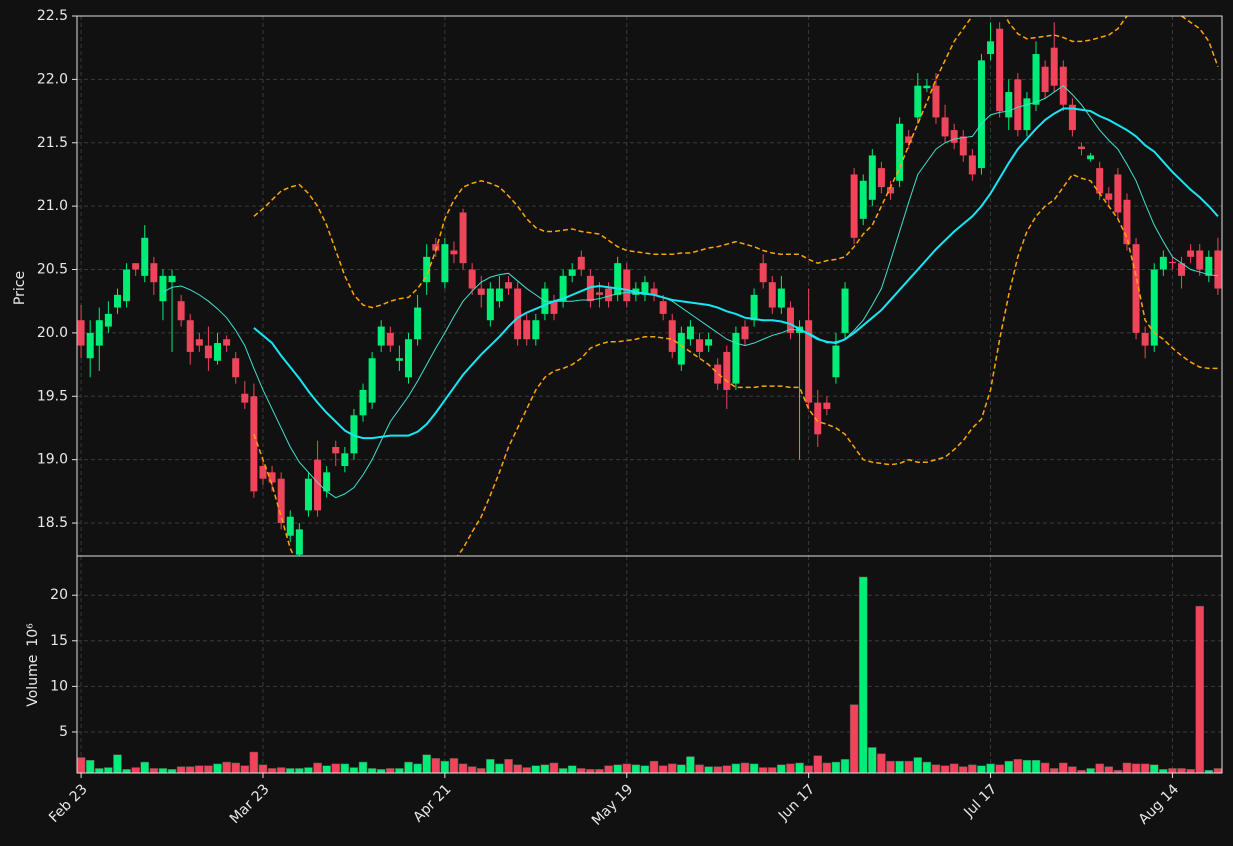  What do you see at coordinates (33, 681) in the screenshot?
I see `volume-axis-label-text: Volume` at bounding box center [33, 681].